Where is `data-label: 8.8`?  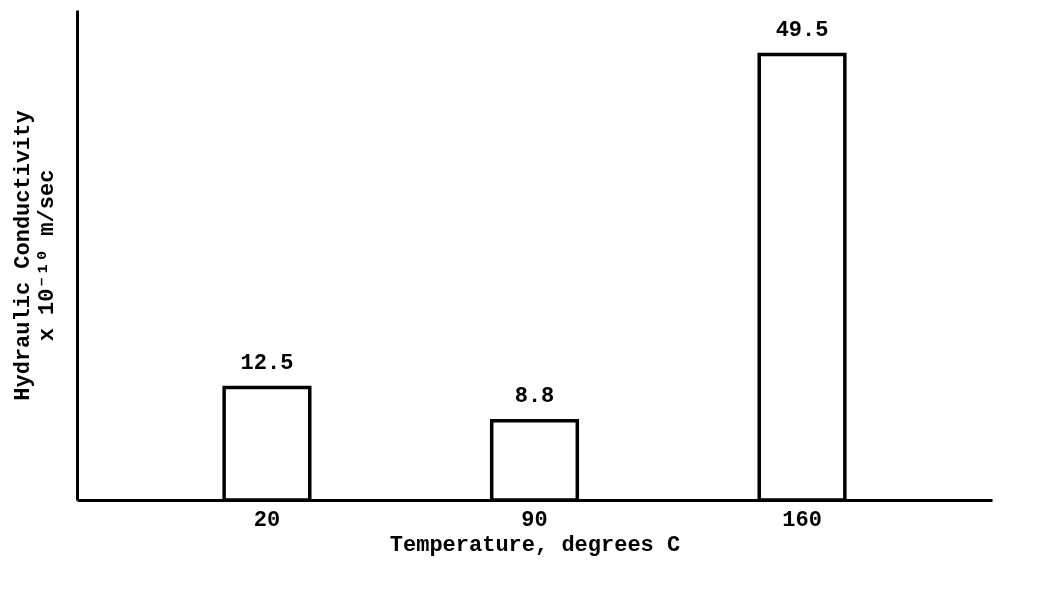 data-label: 8.8 is located at coordinates (534, 396).